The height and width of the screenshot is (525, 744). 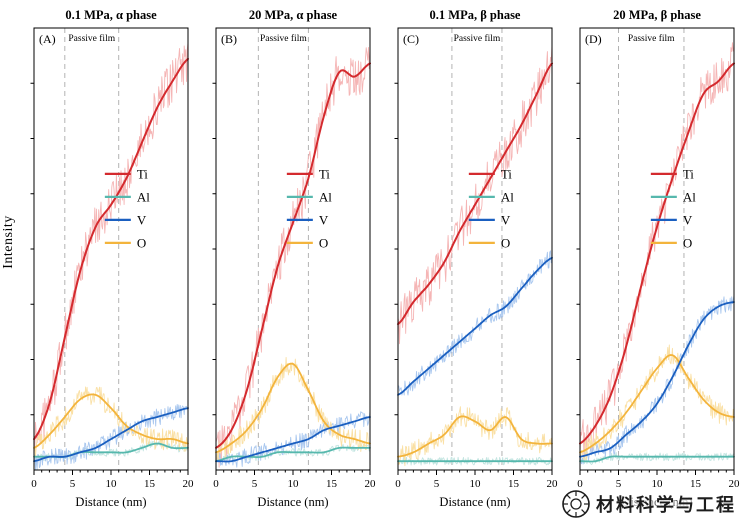 I want to click on panel-title: 0.1 MPa, α phase, so click(x=111, y=15).